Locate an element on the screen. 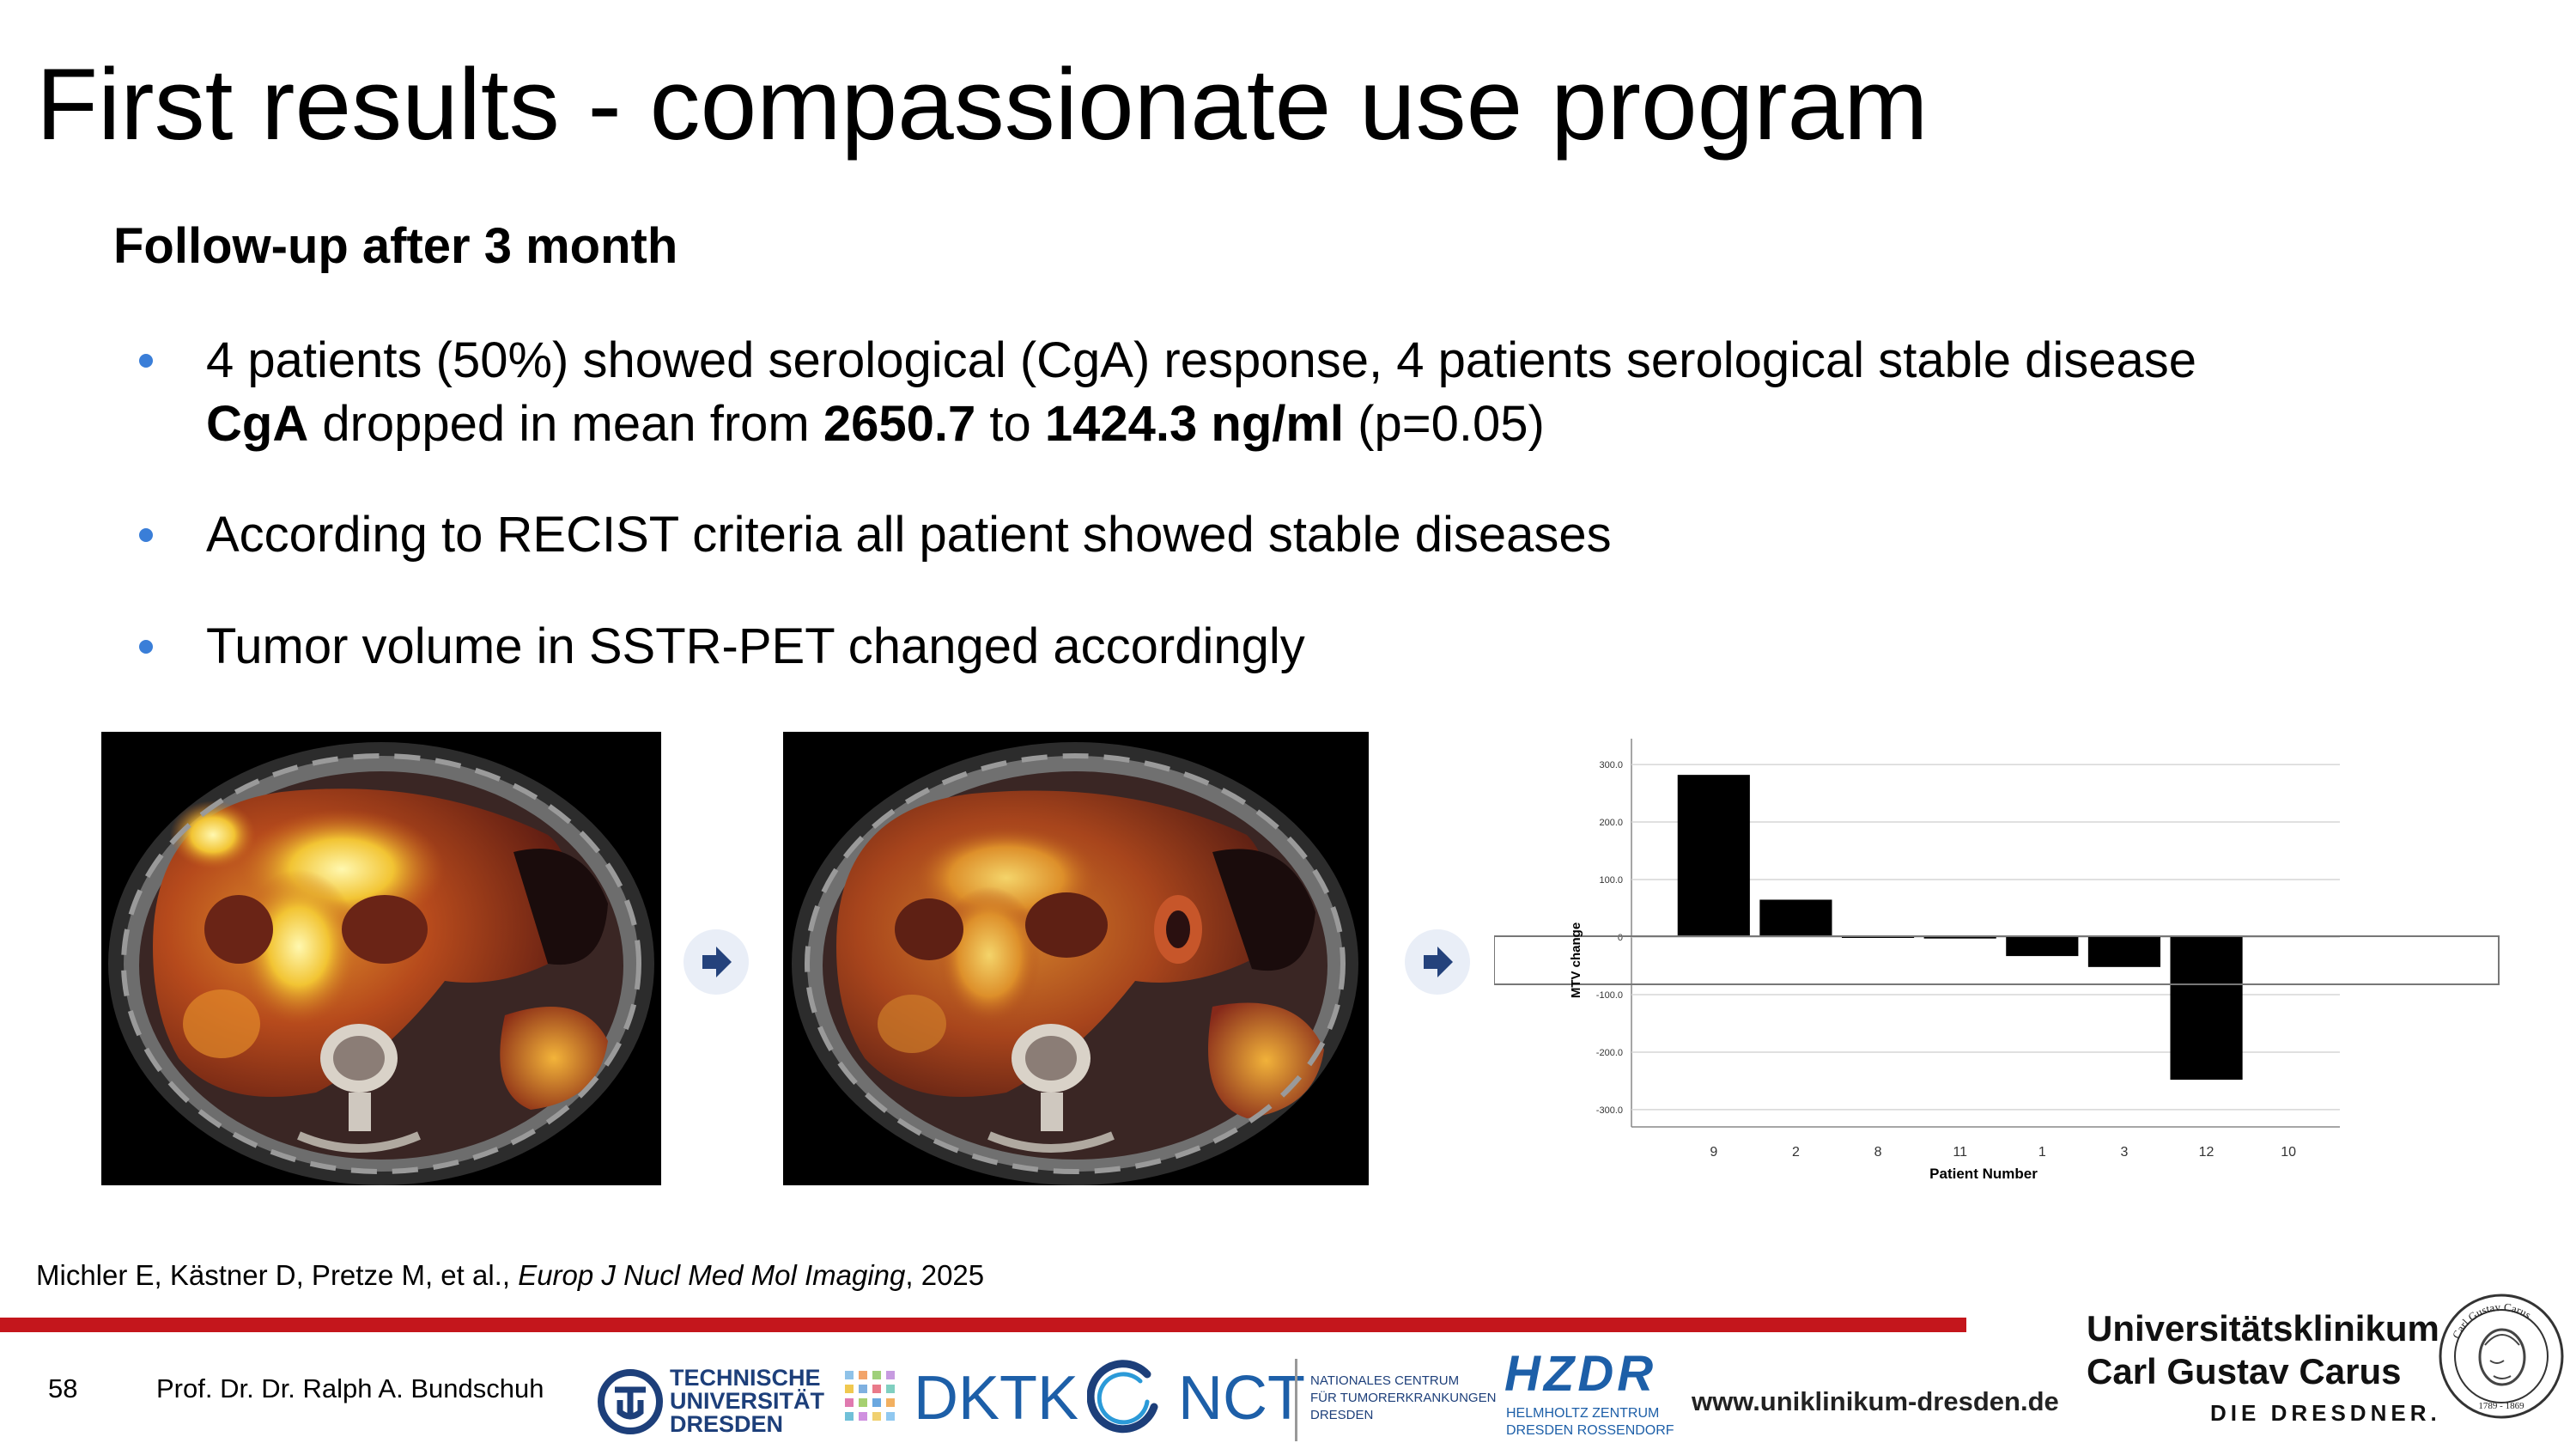 This screenshot has height=1449, width=2576. uk-line-3: DIE DRESDNER. is located at coordinates (2325, 1413).